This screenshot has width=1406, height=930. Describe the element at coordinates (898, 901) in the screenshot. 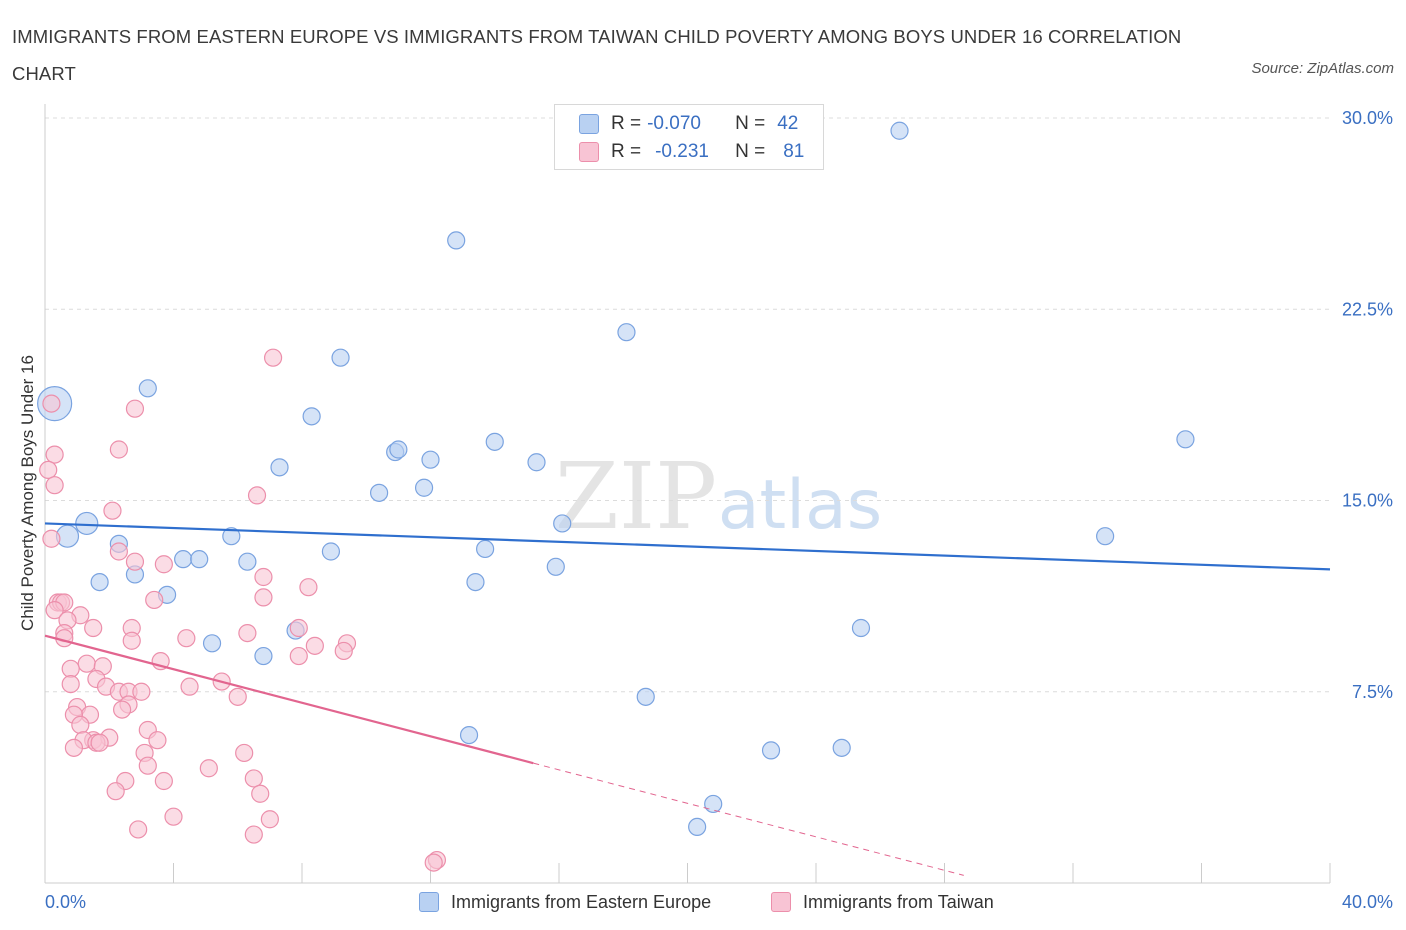

I see `legend-label-taiwan: Immigrants from Taiwan` at that location.